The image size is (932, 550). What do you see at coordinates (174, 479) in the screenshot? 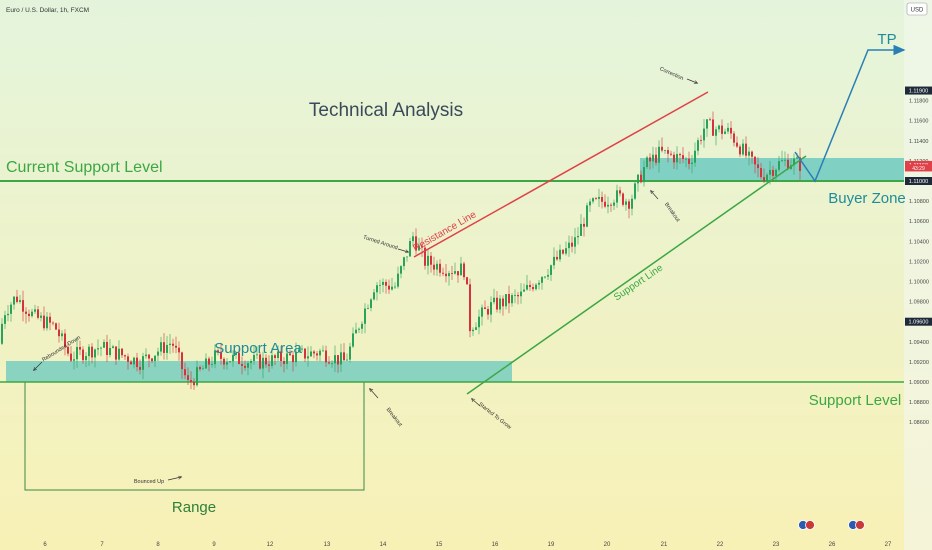
I see `bounced-up-pointer` at bounding box center [174, 479].